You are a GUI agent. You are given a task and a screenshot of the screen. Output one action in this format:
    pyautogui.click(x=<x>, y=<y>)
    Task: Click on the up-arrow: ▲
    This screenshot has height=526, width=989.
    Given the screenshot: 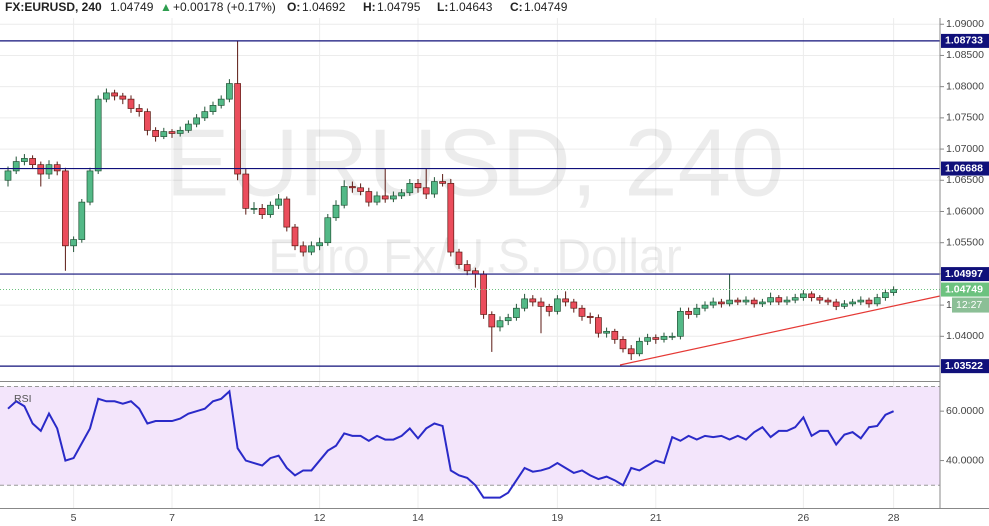 What is the action you would take?
    pyautogui.click(x=166, y=7)
    